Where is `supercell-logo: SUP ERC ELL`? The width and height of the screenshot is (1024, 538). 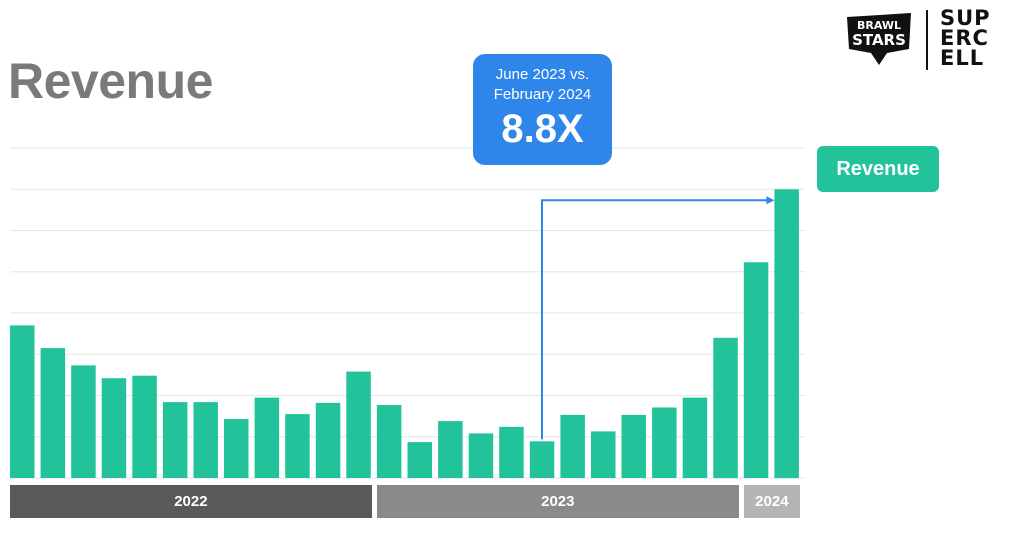 supercell-logo: SUP ERC ELL is located at coordinates (965, 38).